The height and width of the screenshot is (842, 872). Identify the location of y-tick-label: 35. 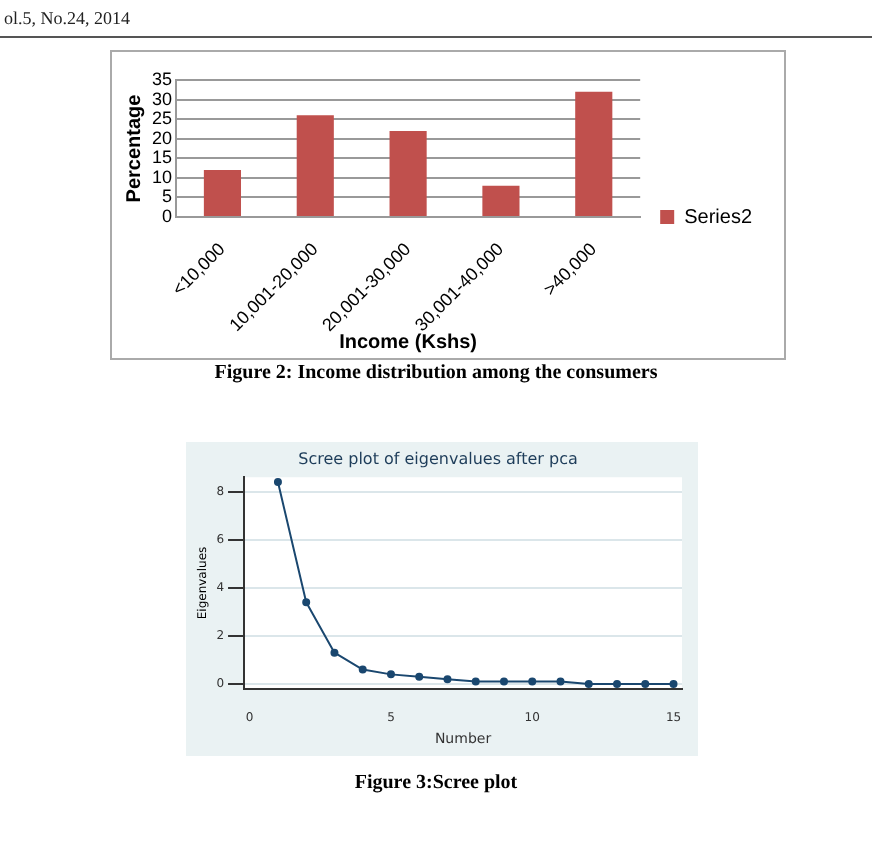
(162, 78).